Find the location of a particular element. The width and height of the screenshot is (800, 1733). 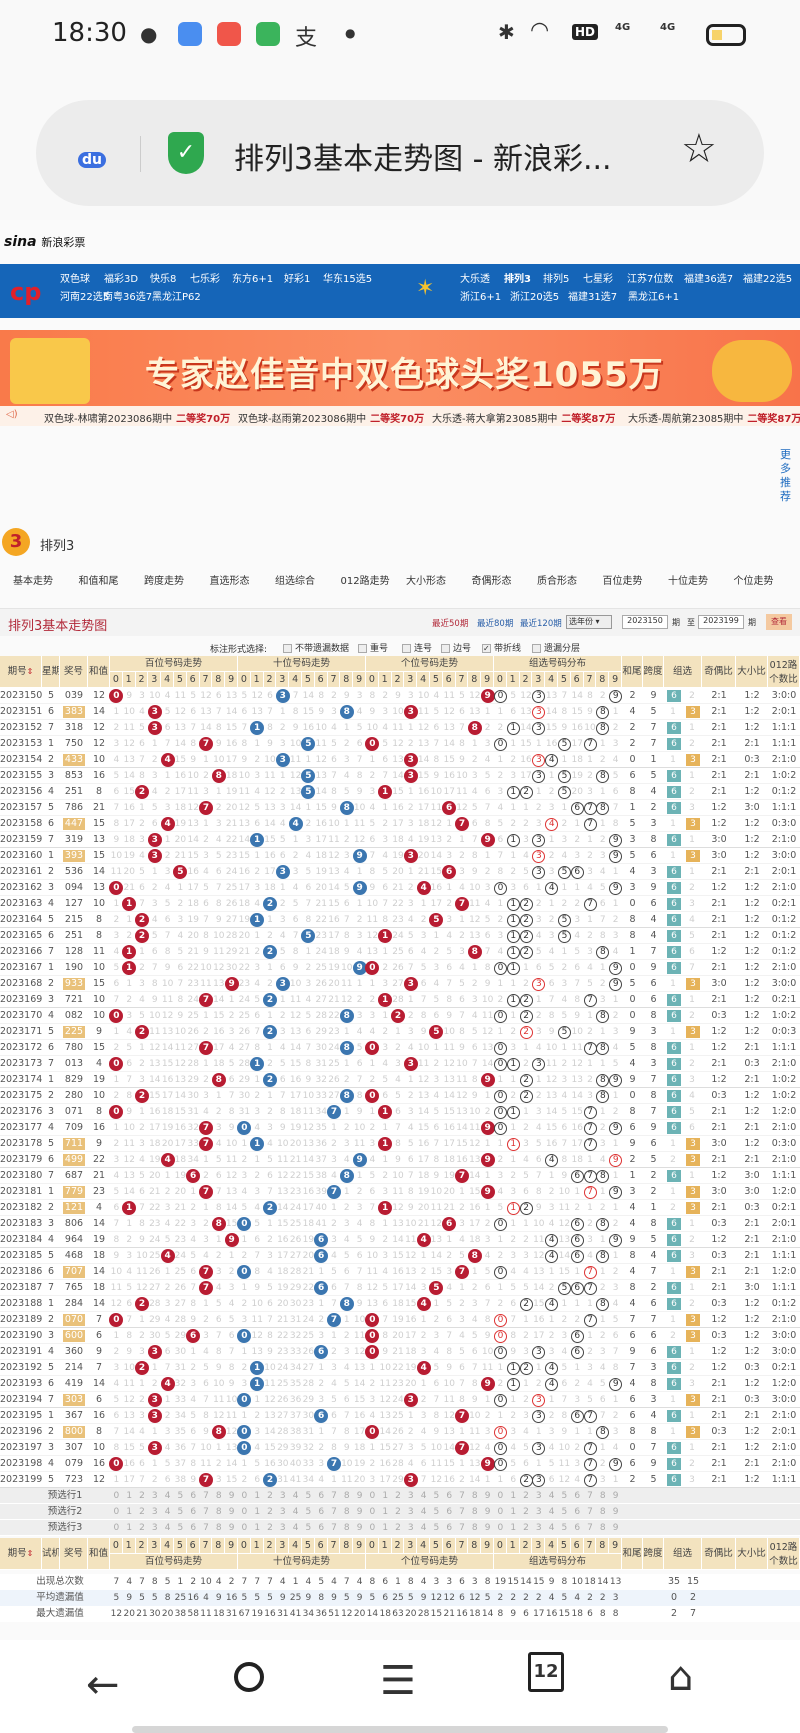

wifi-icon: ◠ is located at coordinates (539, 30).